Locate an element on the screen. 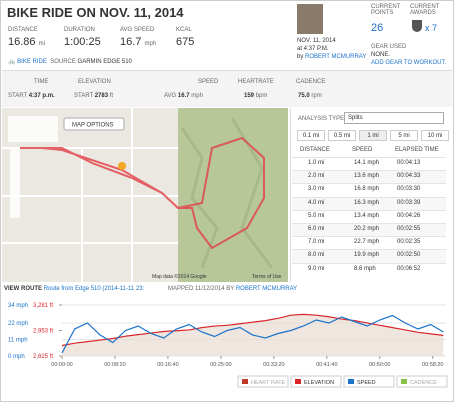  y2-tick-label: 2,953 ft is located at coordinates (43, 332).